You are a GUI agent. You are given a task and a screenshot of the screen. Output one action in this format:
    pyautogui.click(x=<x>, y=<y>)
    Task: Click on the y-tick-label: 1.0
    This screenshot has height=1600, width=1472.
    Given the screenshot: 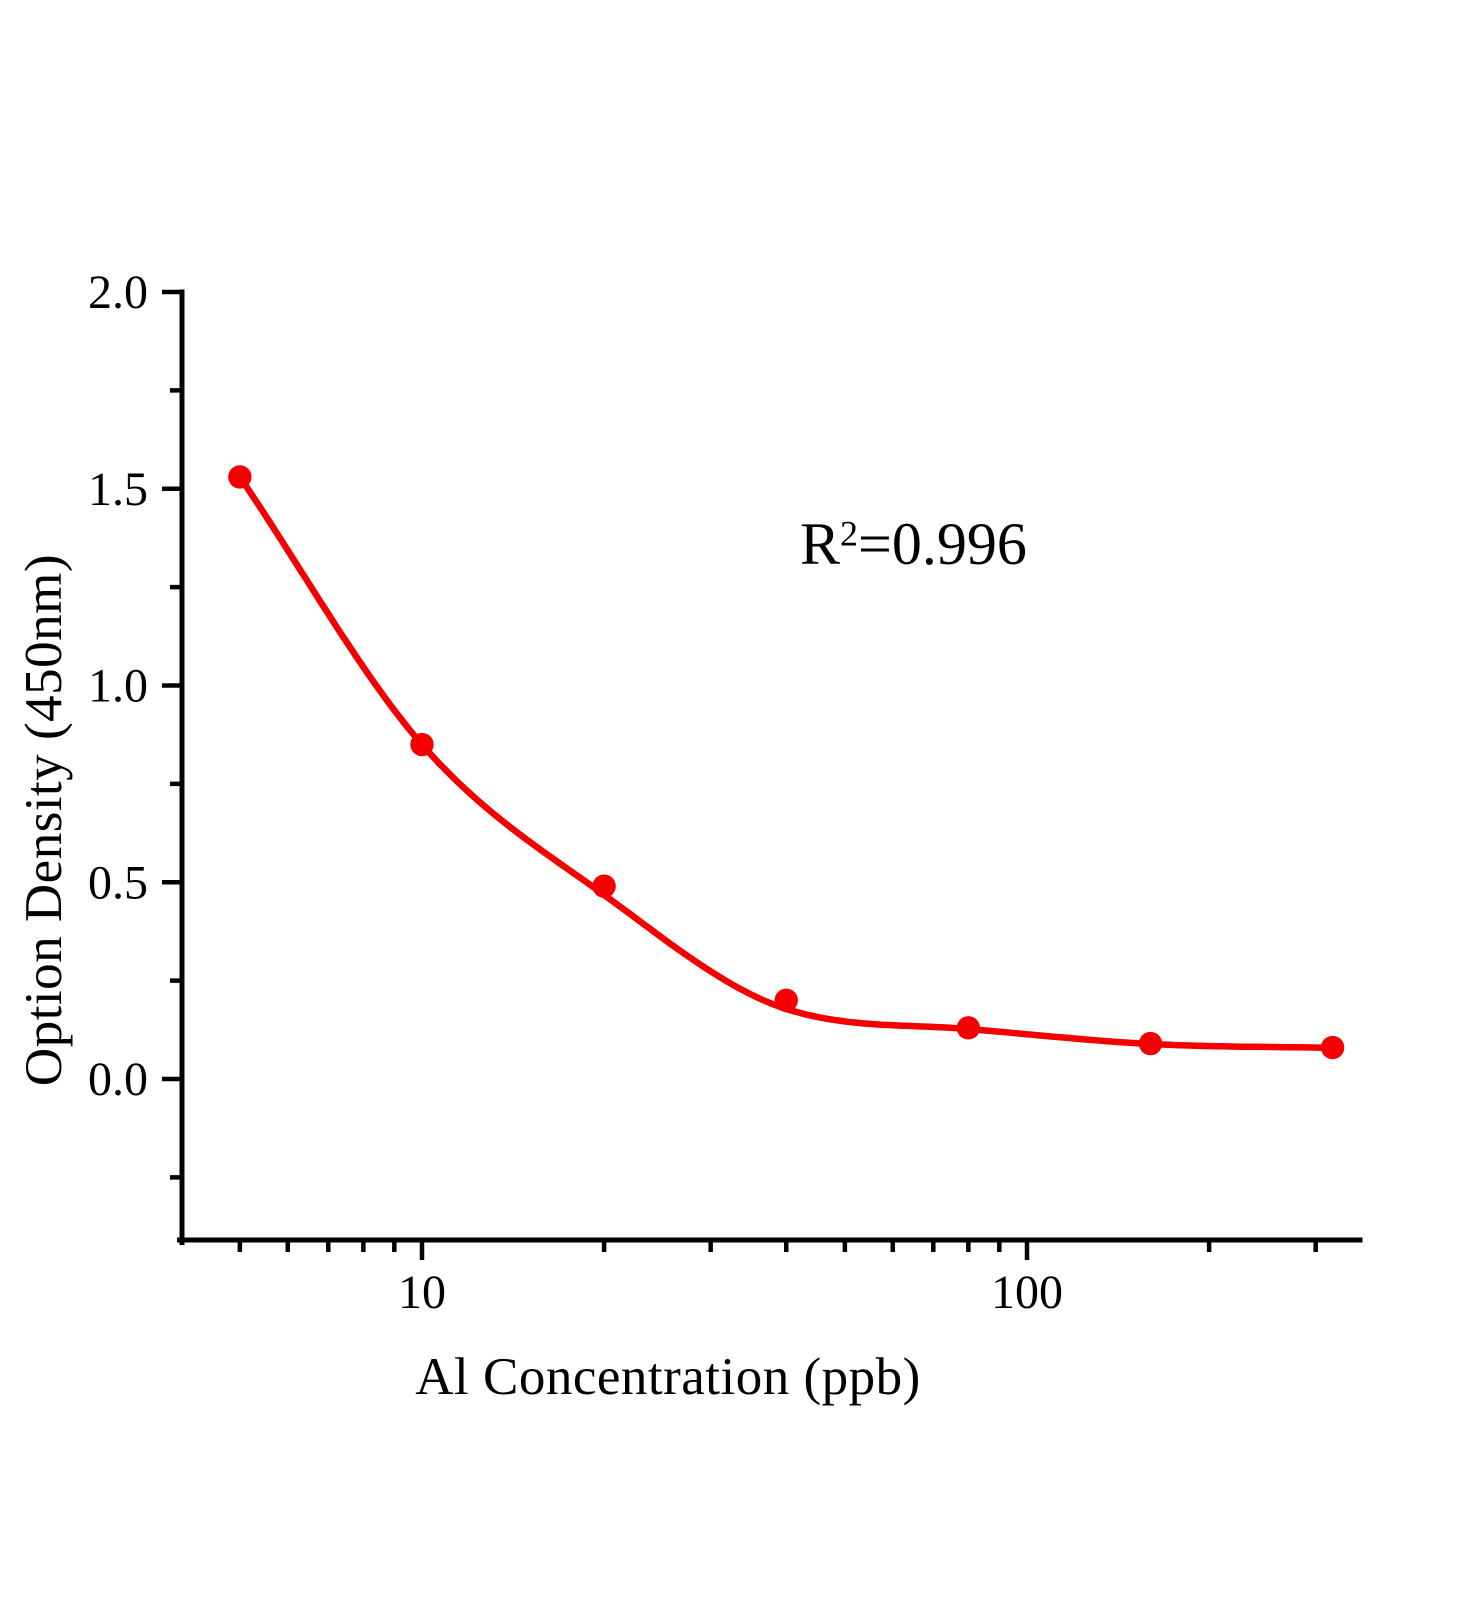 What is the action you would take?
    pyautogui.click(x=118, y=686)
    